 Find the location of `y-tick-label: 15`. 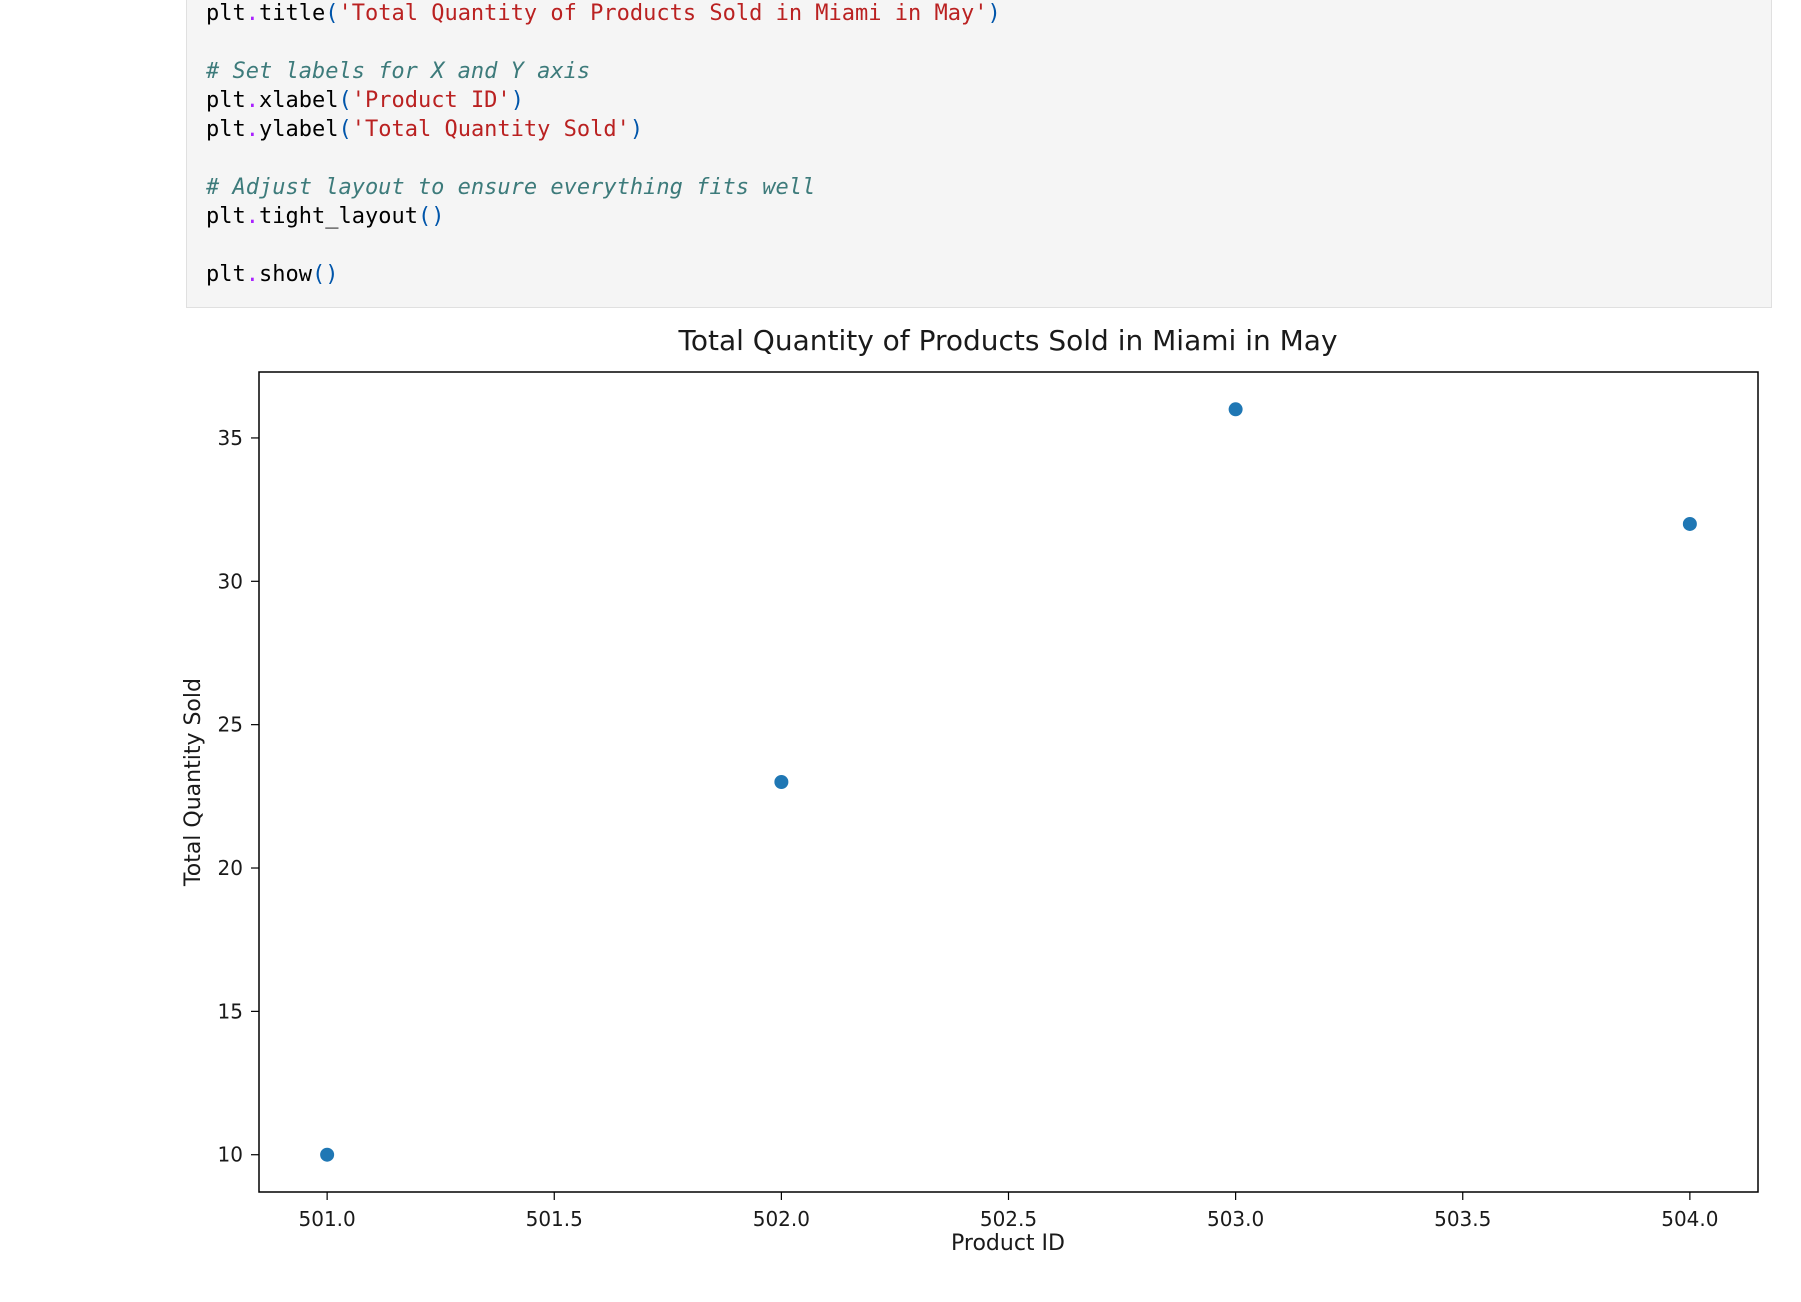

y-tick-label: 15 is located at coordinates (230, 1011).